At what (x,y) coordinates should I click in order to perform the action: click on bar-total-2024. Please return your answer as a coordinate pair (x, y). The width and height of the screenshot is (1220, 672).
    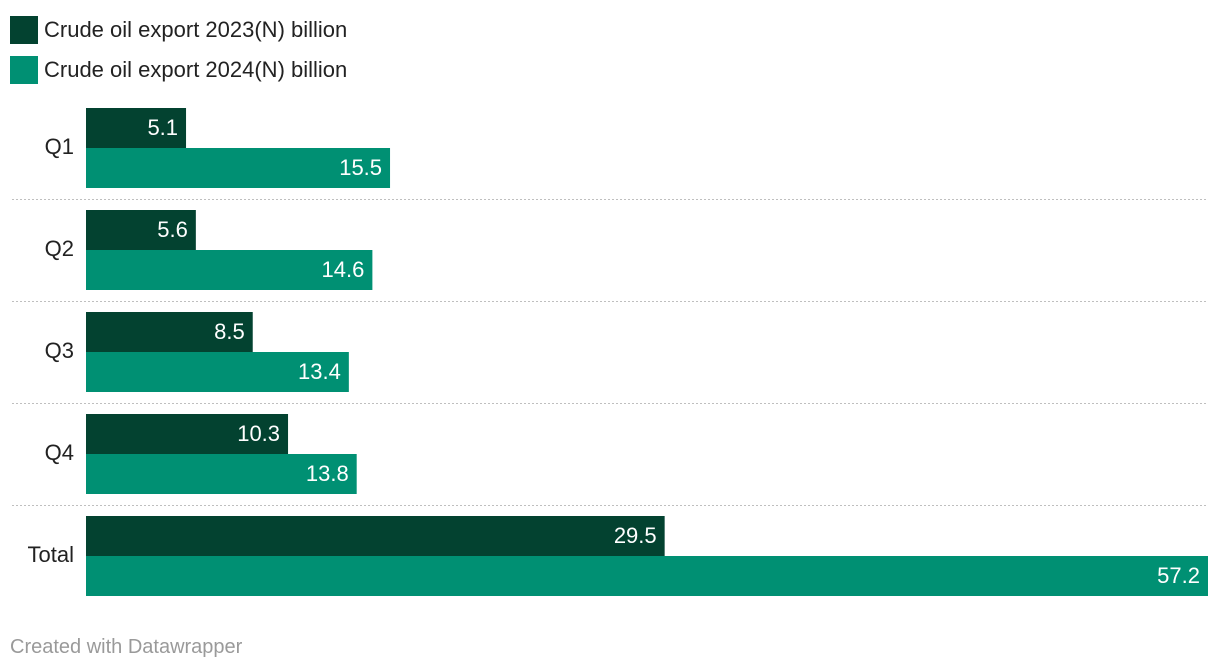
    Looking at the image, I should click on (647, 576).